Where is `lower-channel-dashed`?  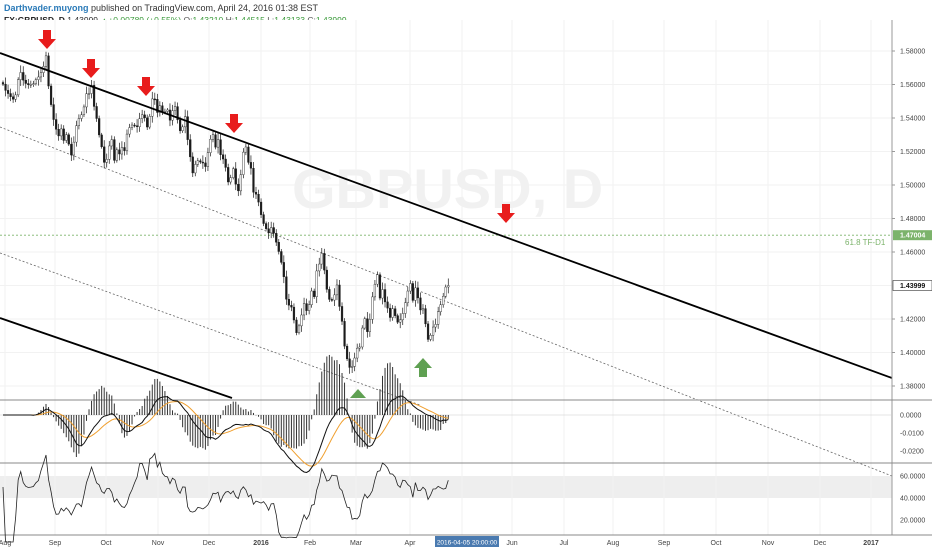
lower-channel-dashed is located at coordinates (210, 329).